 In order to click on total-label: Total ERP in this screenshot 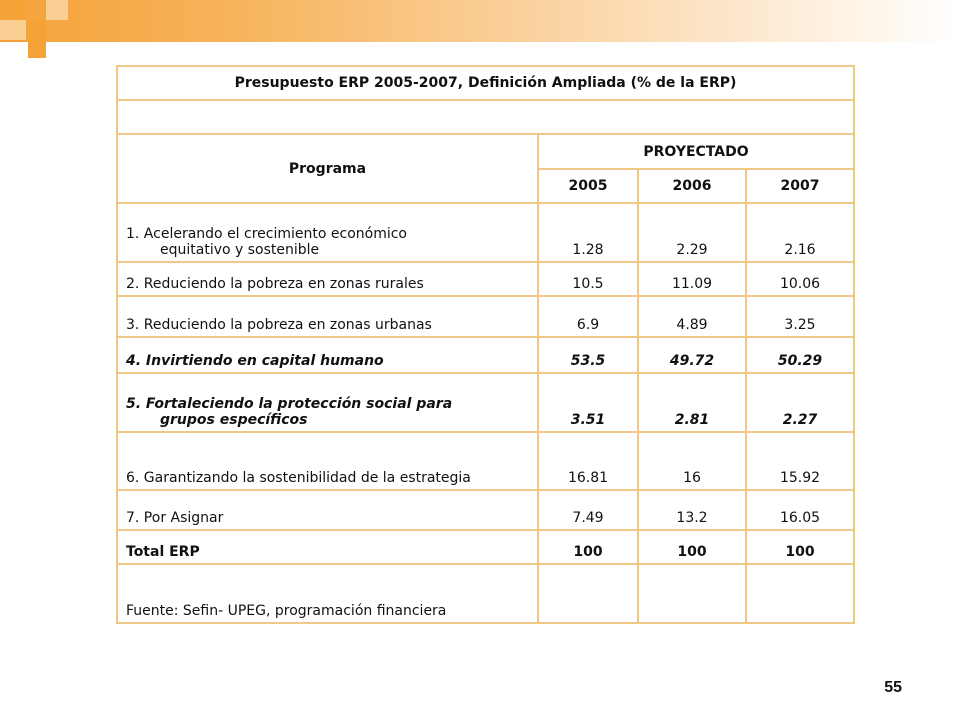, I will do `click(327, 547)`.